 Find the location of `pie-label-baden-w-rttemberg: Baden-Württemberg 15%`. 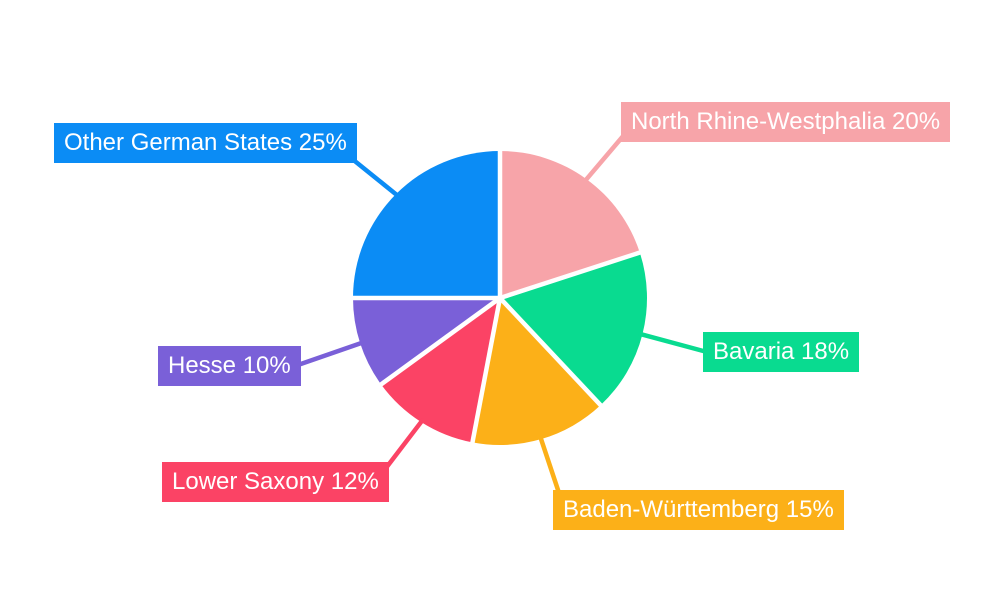

pie-label-baden-w-rttemberg: Baden-Württemberg 15% is located at coordinates (698, 510).